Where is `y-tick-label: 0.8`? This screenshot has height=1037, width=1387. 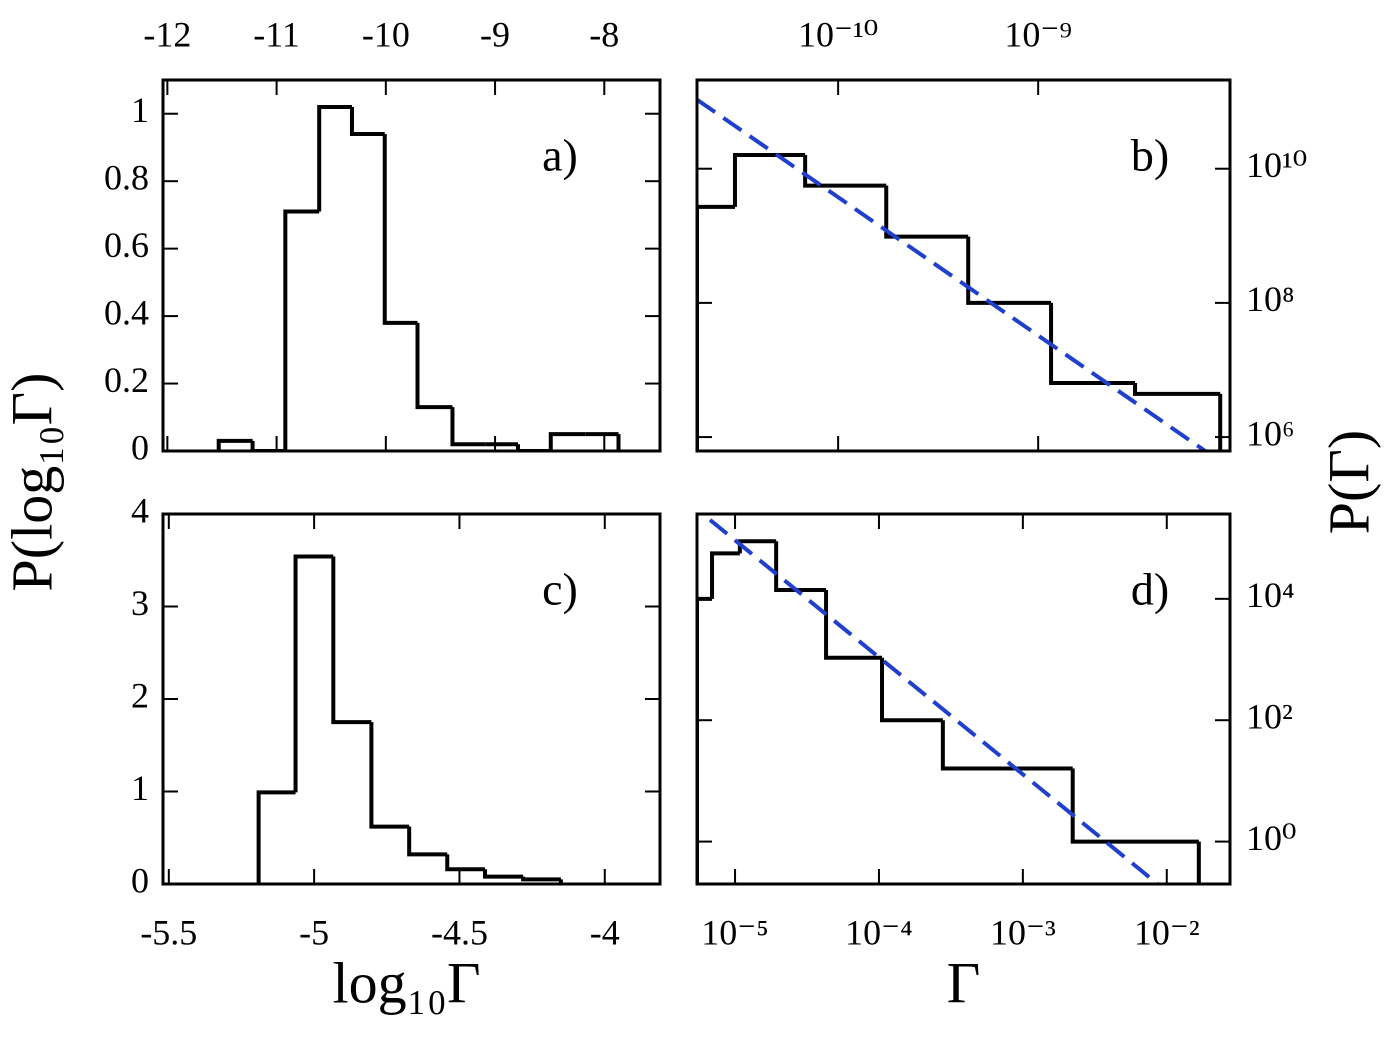 y-tick-label: 0.8 is located at coordinates (126, 177).